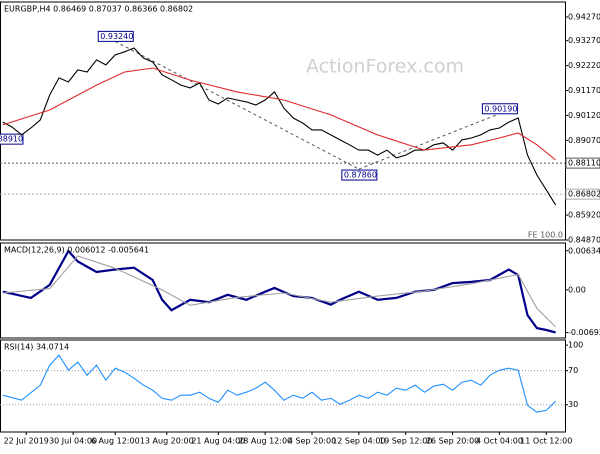  I want to click on y-tick-label: 30, so click(573, 404).